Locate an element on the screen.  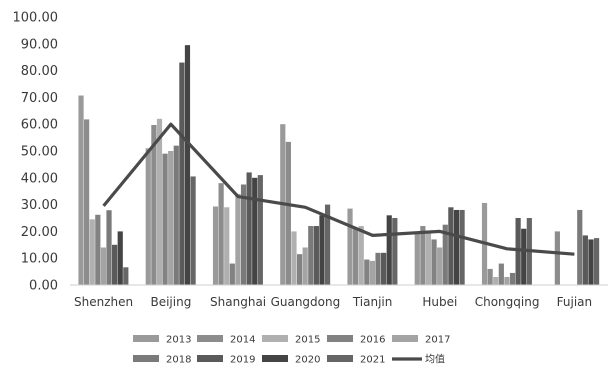
x-tick-beijing: Beijing is located at coordinates (170, 302).